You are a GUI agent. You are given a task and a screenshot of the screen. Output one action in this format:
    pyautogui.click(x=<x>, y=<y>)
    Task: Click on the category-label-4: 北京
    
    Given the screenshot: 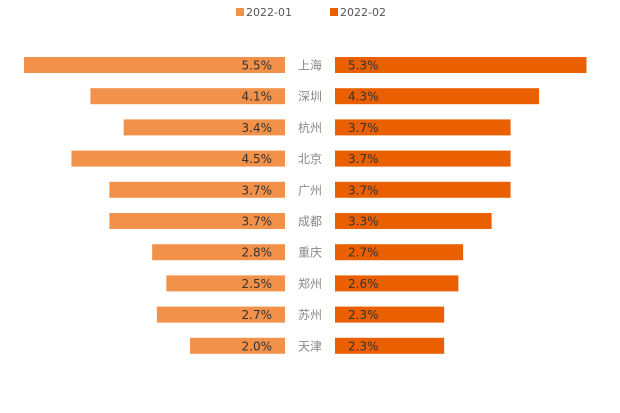 What is the action you would take?
    pyautogui.click(x=310, y=159)
    